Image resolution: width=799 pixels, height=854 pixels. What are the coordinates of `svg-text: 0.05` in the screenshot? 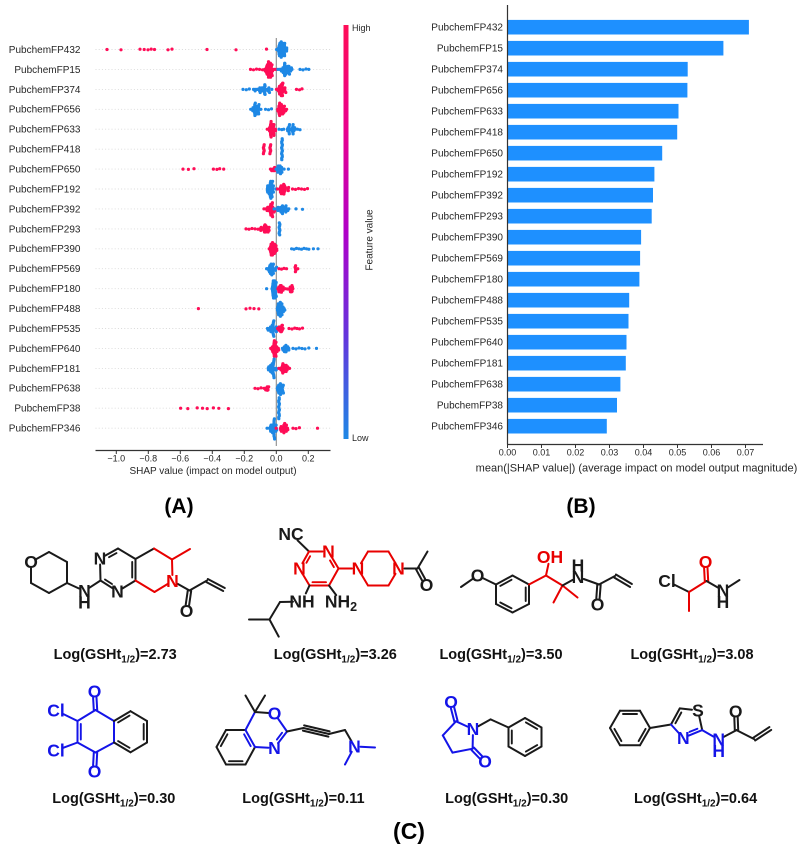 It's located at (678, 453).